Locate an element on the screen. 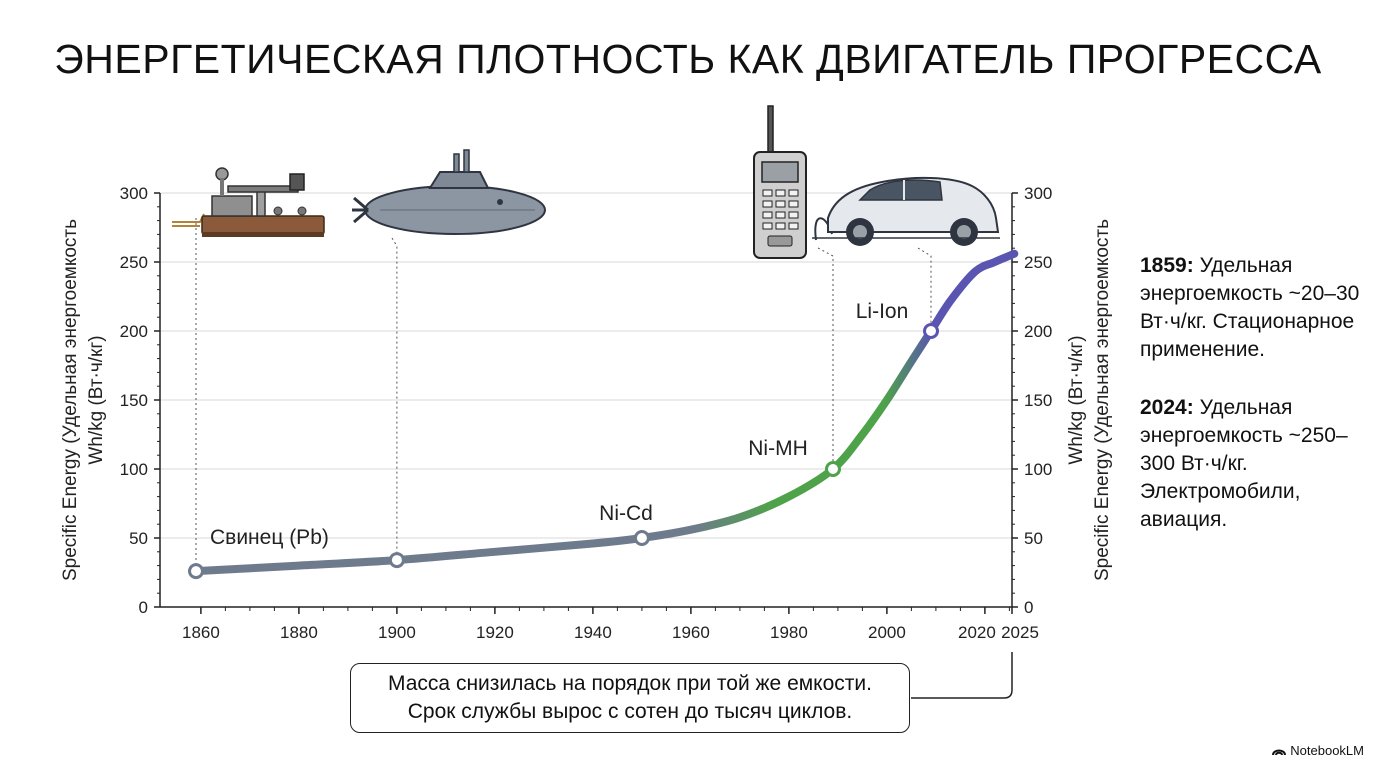 This screenshot has height=768, width=1376. y-tick-label-right: 150 is located at coordinates (1038, 400).